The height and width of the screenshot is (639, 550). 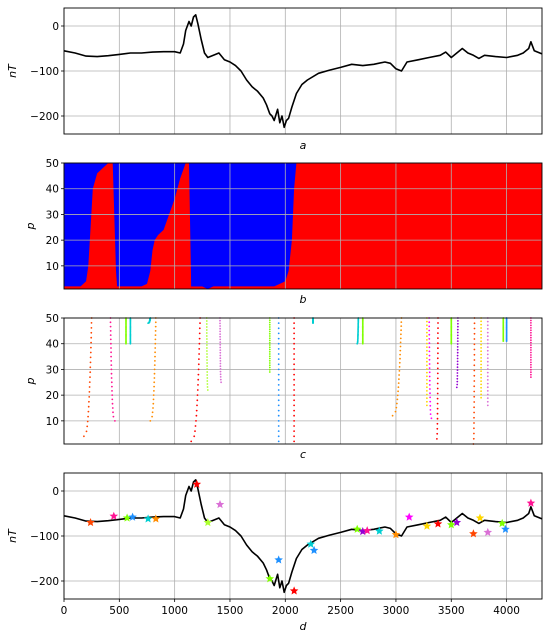 I want to click on panel-a-y-ticks: 0 −100 −200, so click(x=47, y=72).